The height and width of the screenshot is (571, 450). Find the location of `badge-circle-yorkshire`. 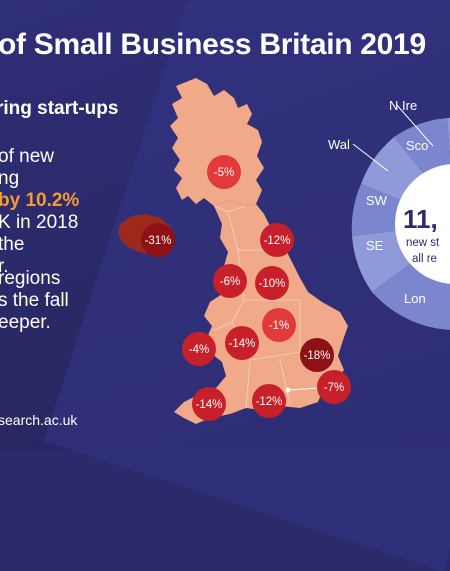

badge-circle-yorkshire is located at coordinates (272, 283).